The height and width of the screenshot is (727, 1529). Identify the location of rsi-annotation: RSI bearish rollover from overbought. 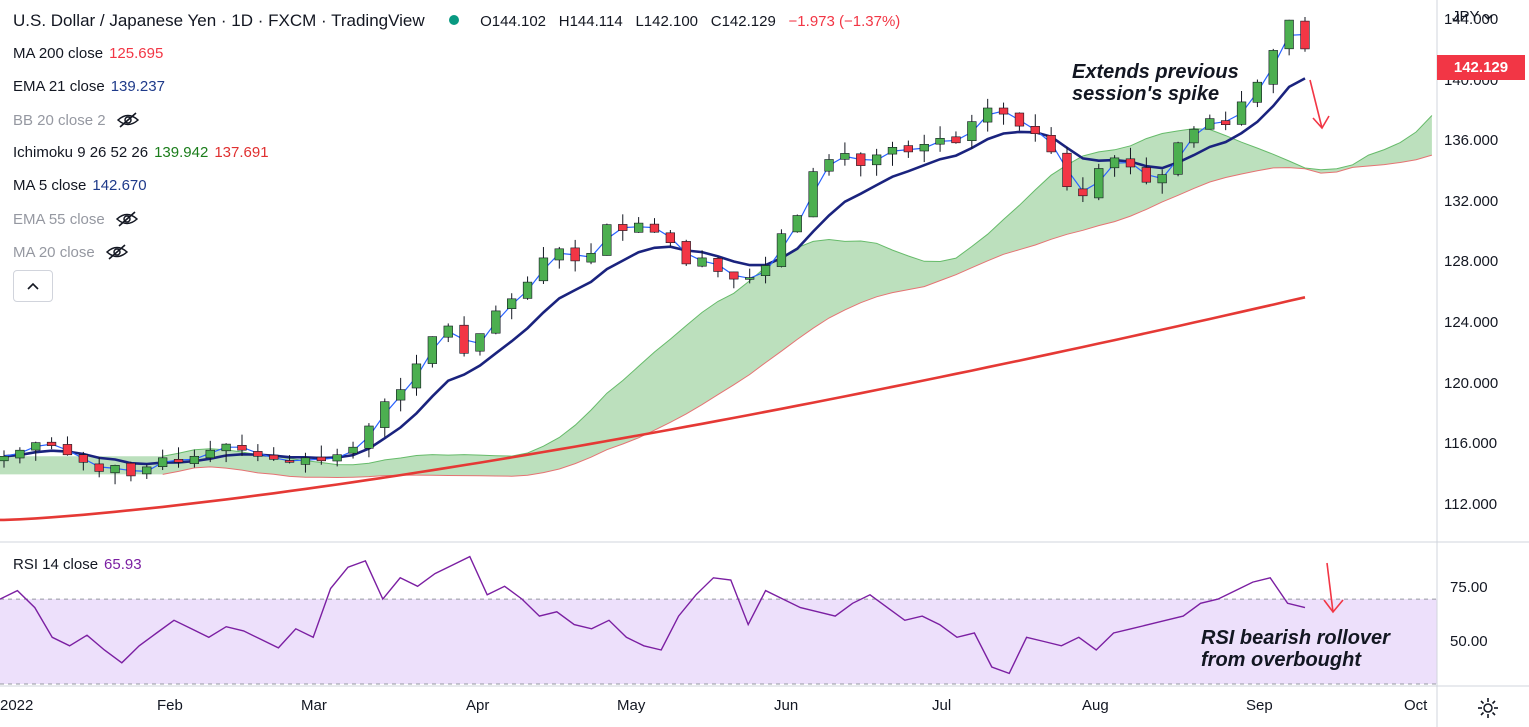
(1295, 649).